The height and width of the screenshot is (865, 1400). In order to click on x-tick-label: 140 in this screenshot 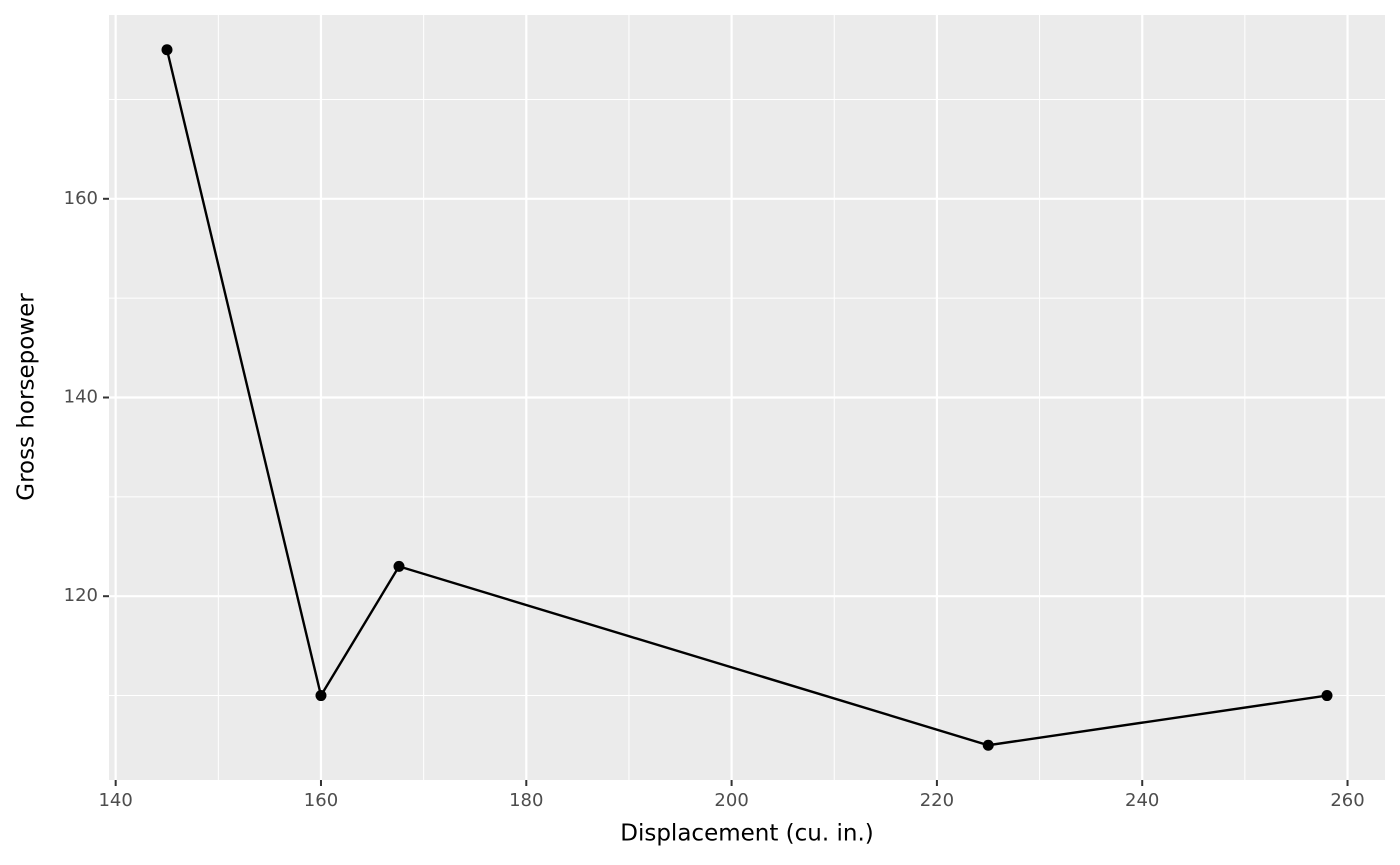, I will do `click(115, 800)`.